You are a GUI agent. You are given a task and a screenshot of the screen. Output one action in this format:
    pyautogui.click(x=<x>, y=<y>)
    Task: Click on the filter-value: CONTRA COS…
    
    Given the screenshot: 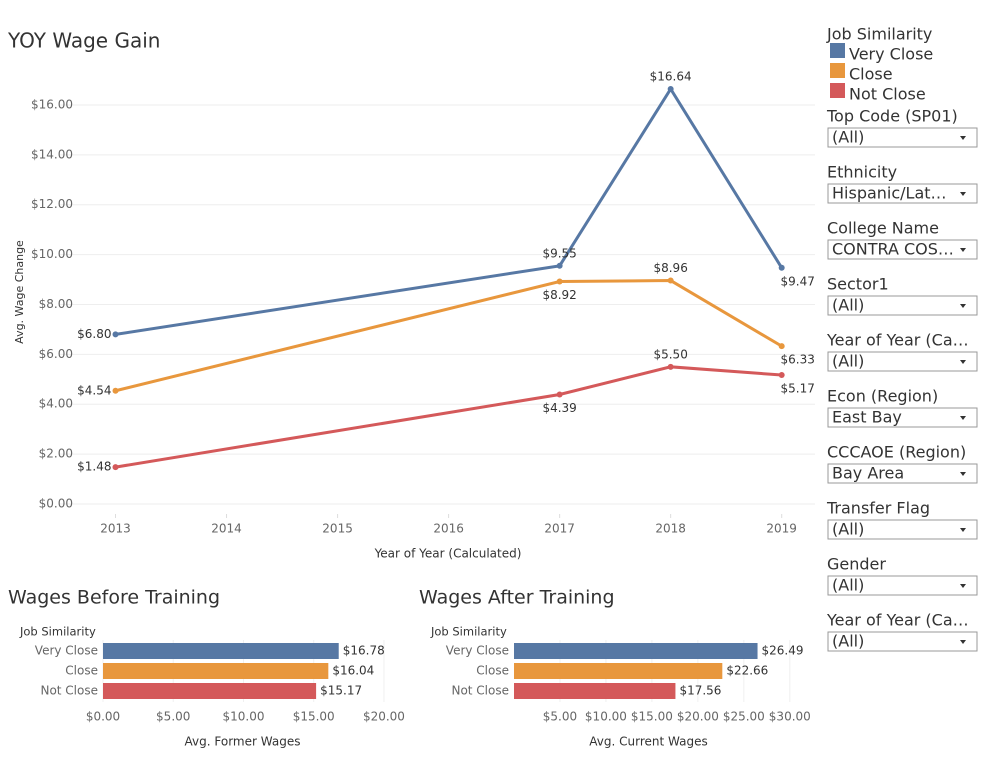 What is the action you would take?
    pyautogui.click(x=893, y=249)
    